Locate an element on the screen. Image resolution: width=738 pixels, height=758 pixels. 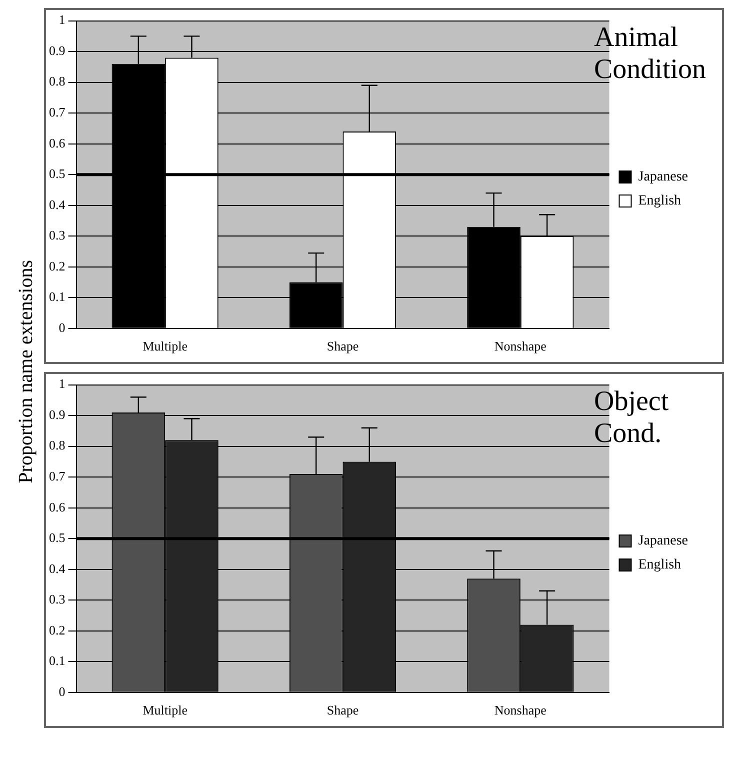
text: Object Cond. is located at coordinates (632, 418).